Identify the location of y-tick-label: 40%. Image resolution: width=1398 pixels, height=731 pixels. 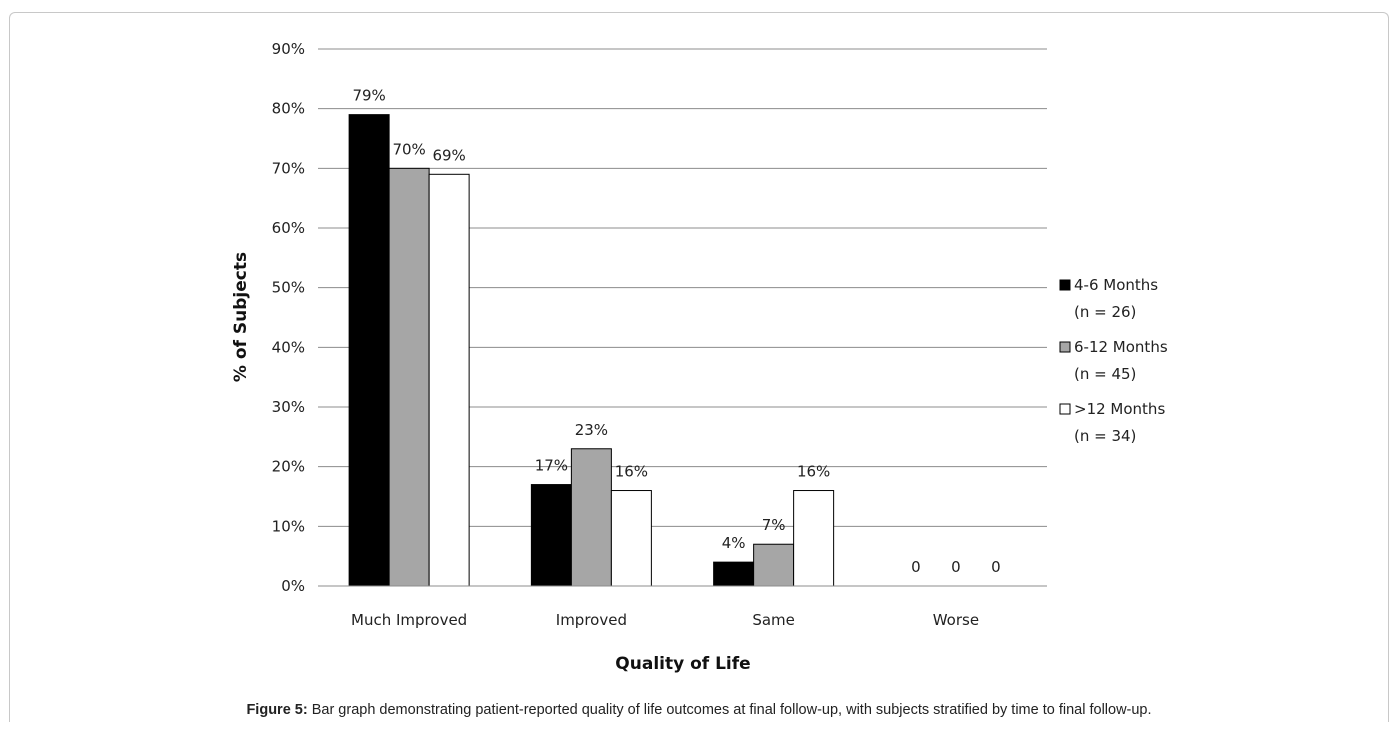
(288, 347).